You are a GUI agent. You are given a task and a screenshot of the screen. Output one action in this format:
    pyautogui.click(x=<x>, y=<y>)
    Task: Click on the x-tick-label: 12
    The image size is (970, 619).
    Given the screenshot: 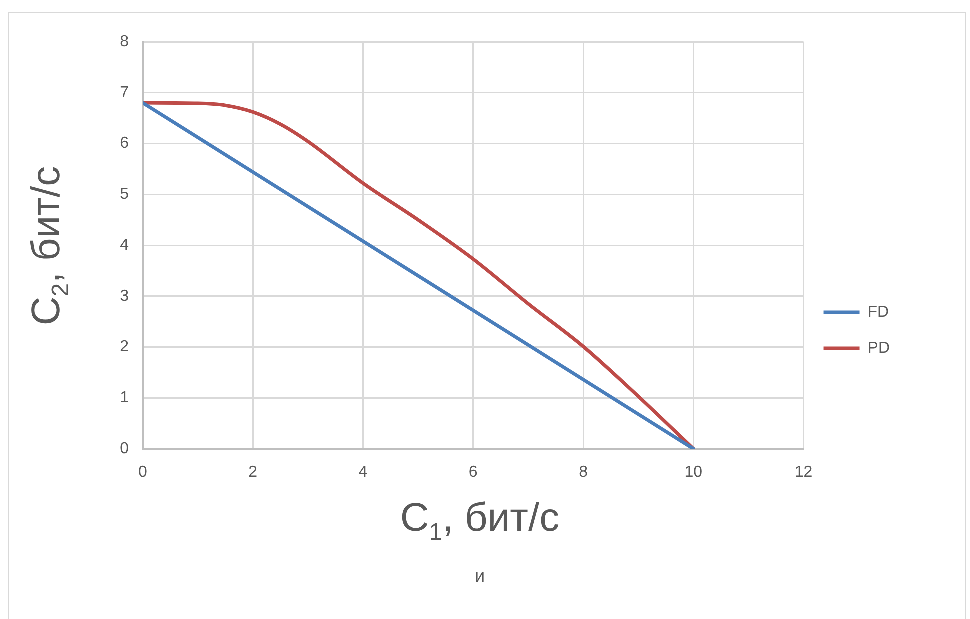 What is the action you would take?
    pyautogui.click(x=803, y=473)
    